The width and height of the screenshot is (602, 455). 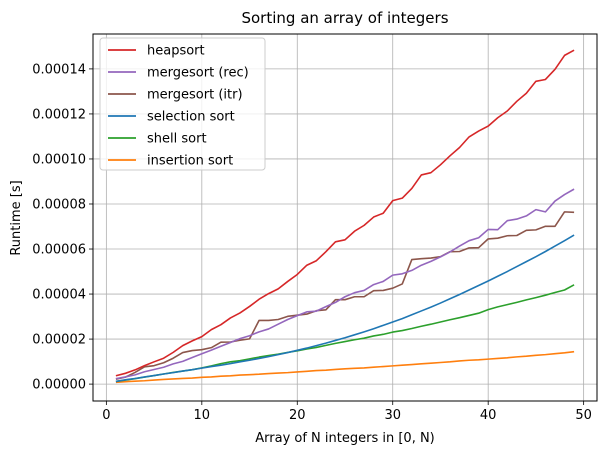 I want to click on y-tick-label: 0.00006, so click(x=59, y=250).